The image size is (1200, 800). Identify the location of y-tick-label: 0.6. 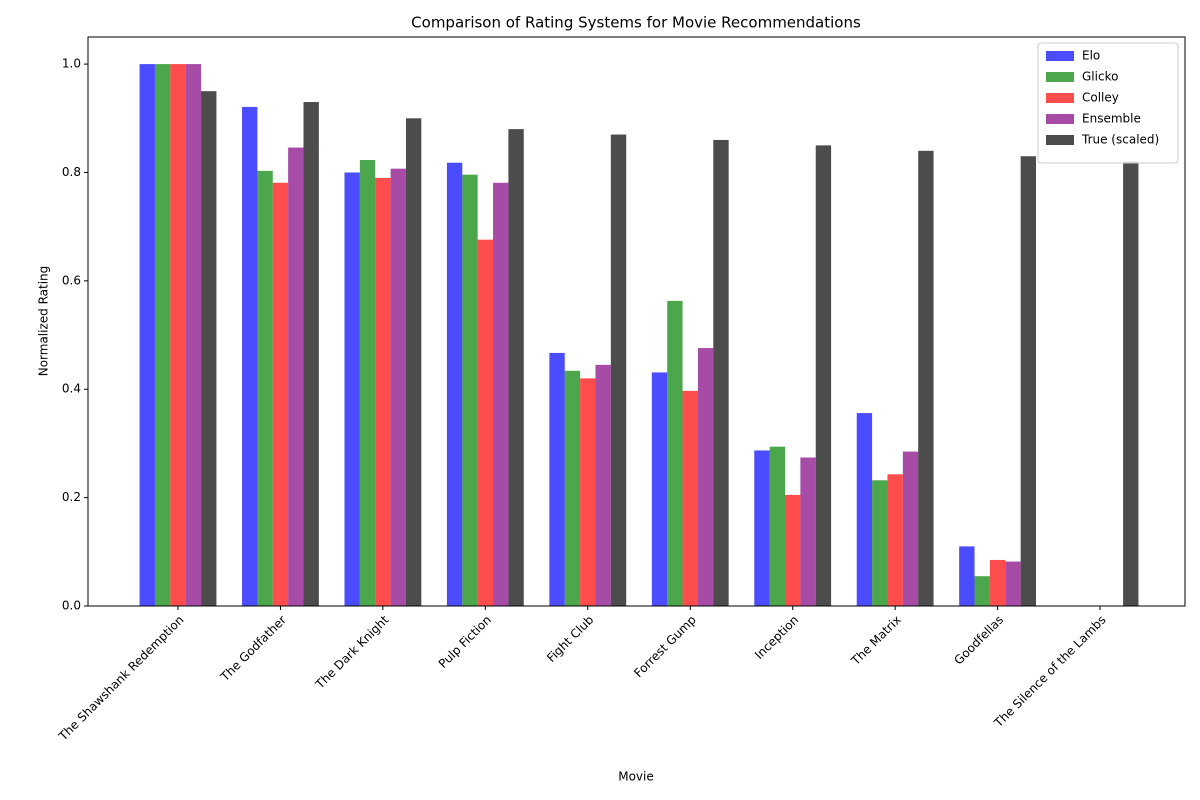
(71, 280).